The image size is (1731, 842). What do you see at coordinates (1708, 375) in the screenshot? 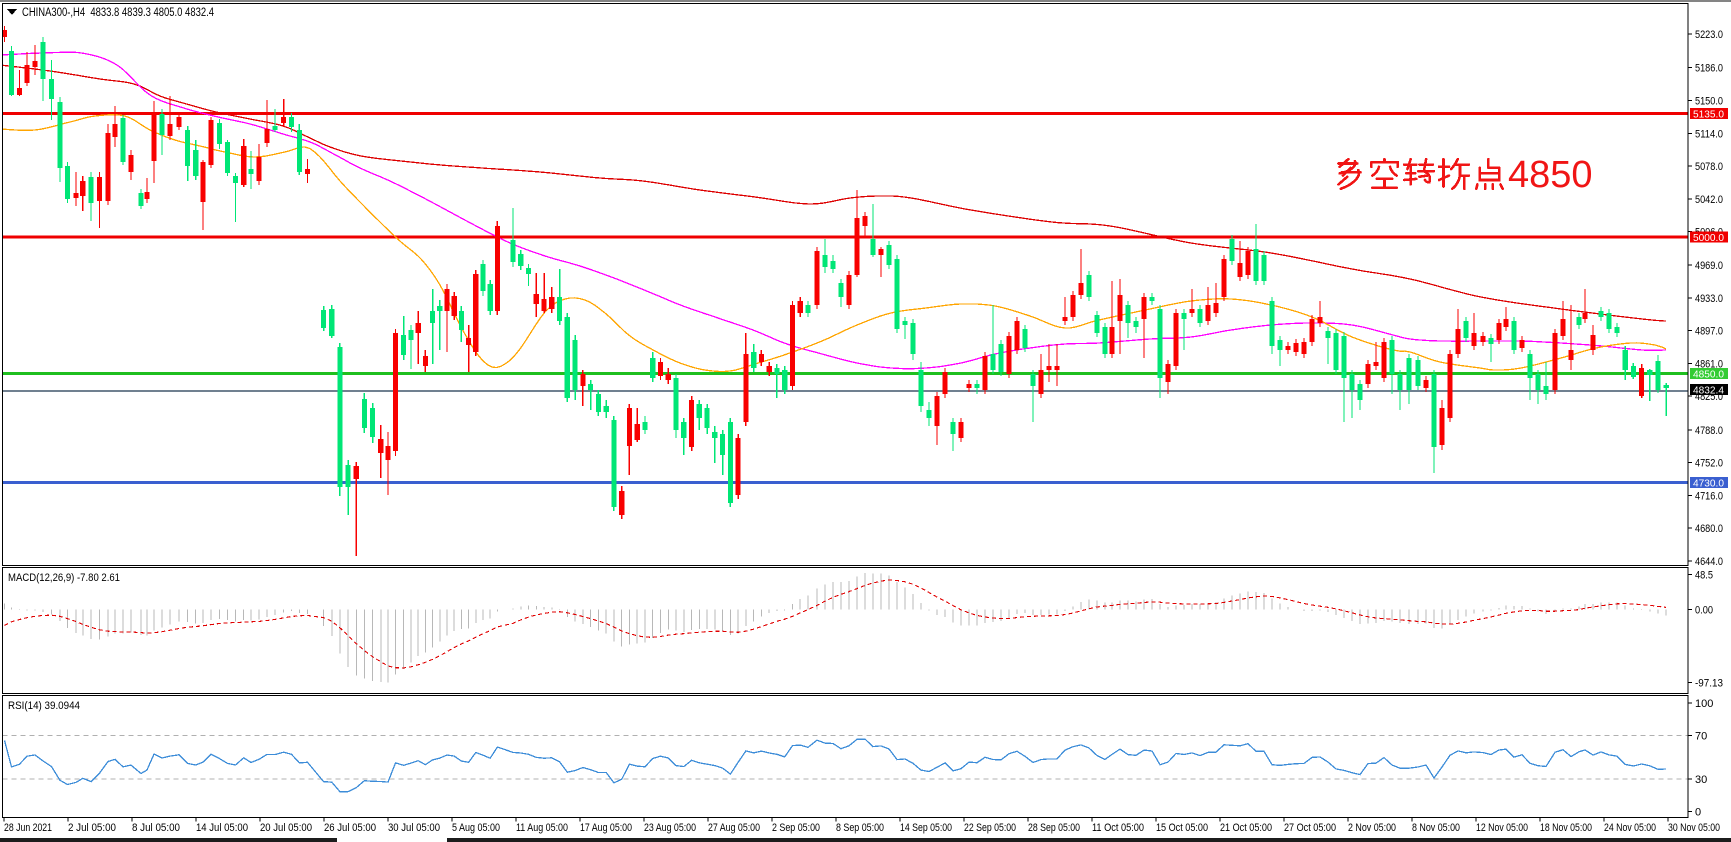
I see `svg-text: 4850.0` at bounding box center [1708, 375].